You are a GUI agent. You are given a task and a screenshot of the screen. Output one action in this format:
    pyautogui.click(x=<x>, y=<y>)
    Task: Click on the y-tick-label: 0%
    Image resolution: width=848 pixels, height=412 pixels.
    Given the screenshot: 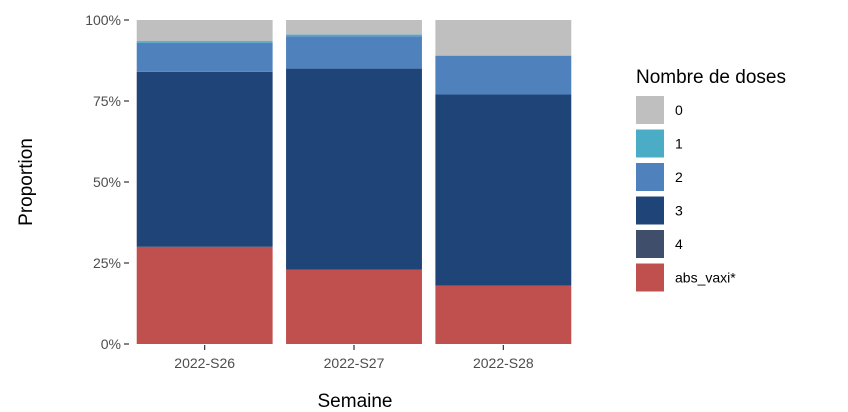 What is the action you would take?
    pyautogui.click(x=111, y=344)
    